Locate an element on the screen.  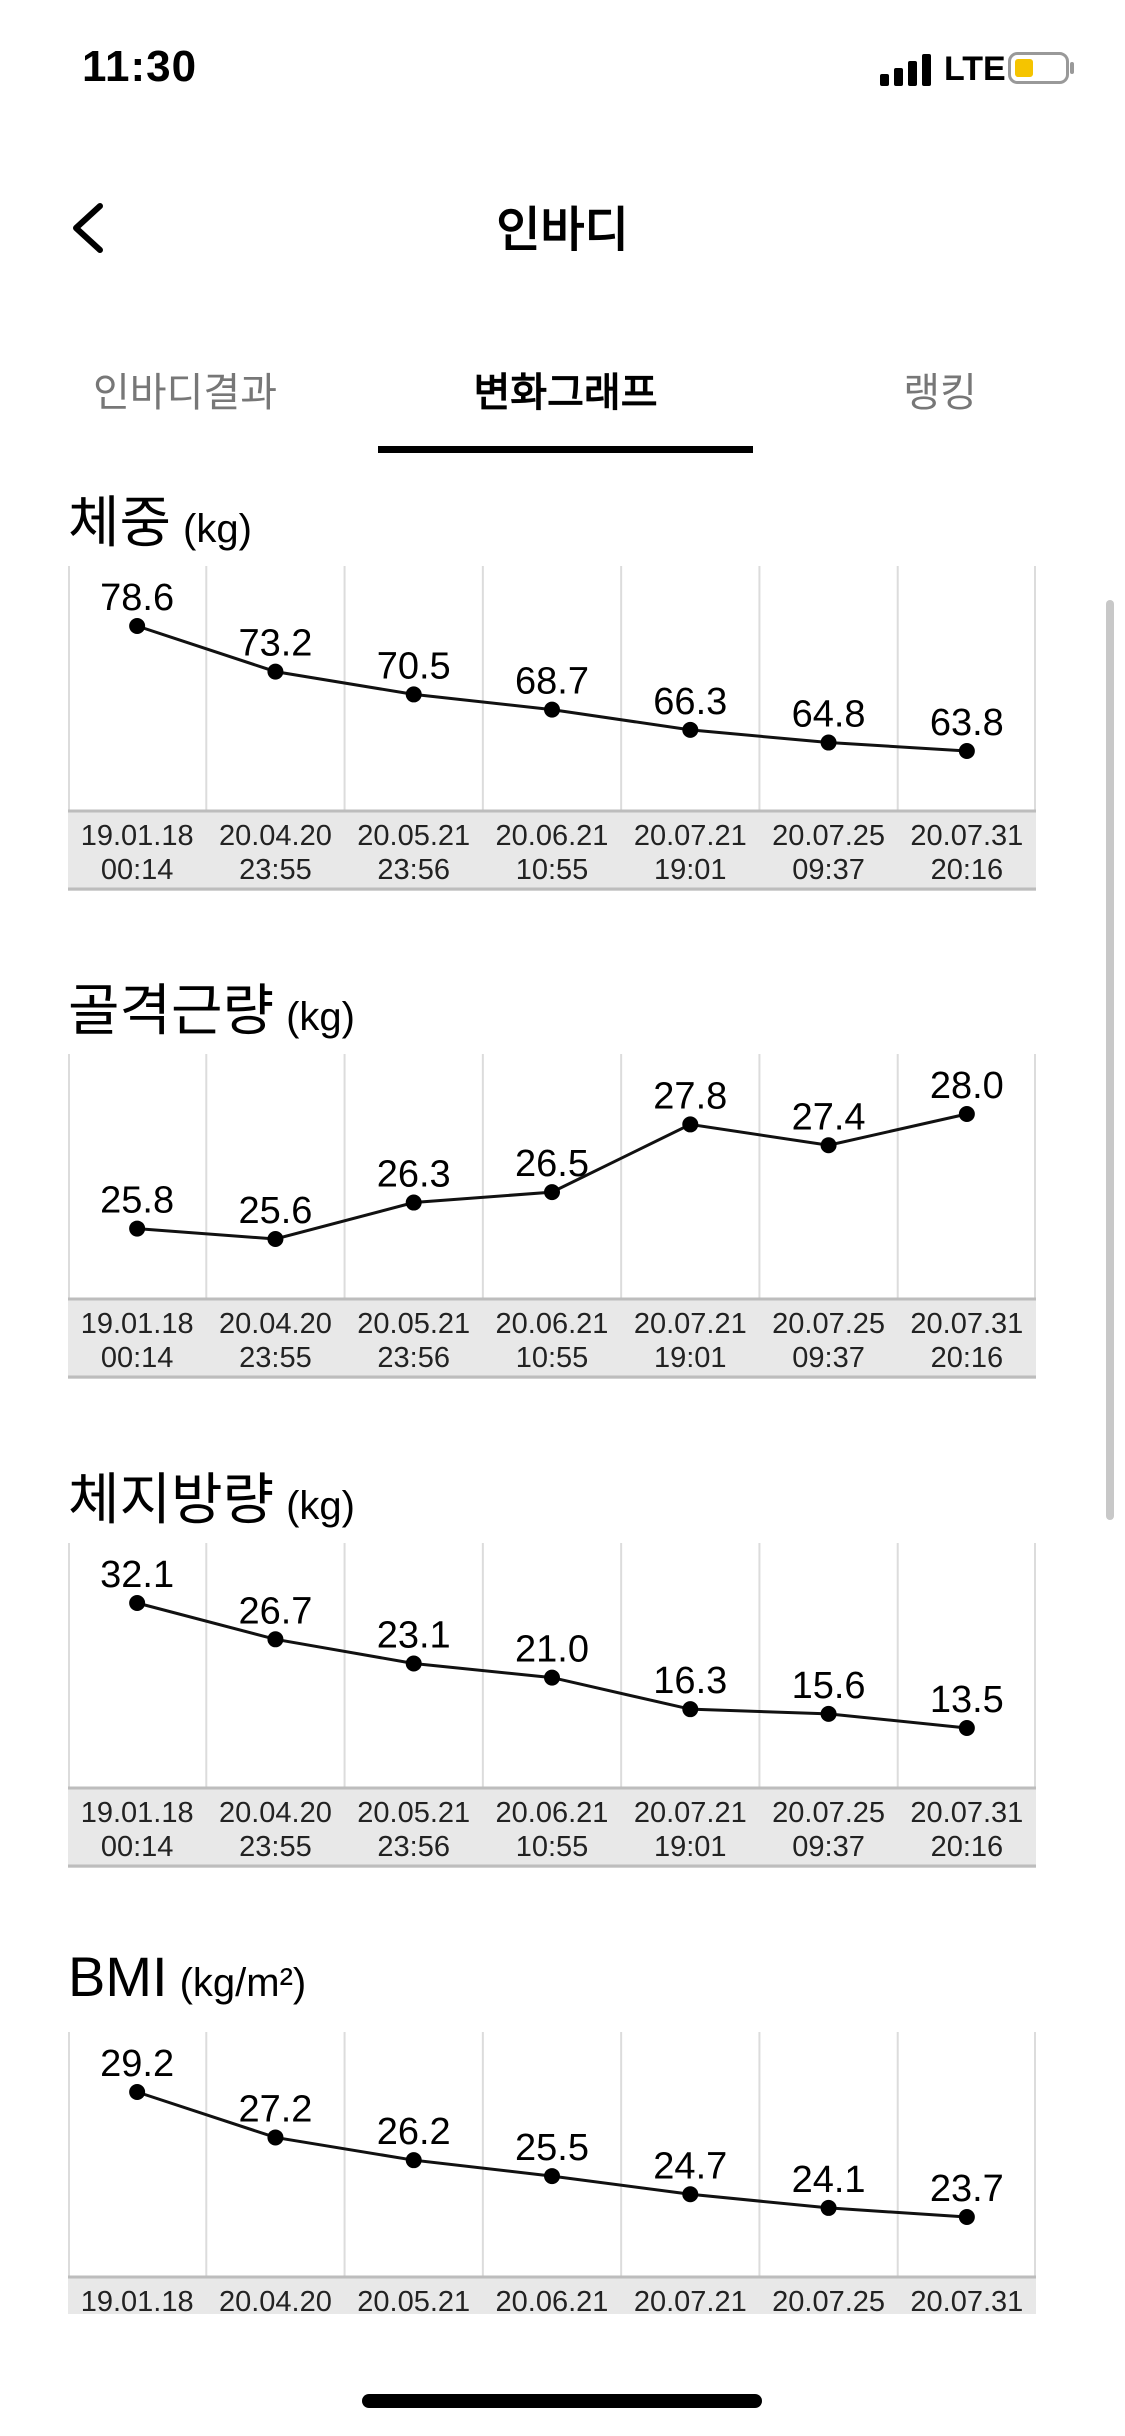
bodyfat-title-label: 체지방량 is located at coordinates (171, 1499).